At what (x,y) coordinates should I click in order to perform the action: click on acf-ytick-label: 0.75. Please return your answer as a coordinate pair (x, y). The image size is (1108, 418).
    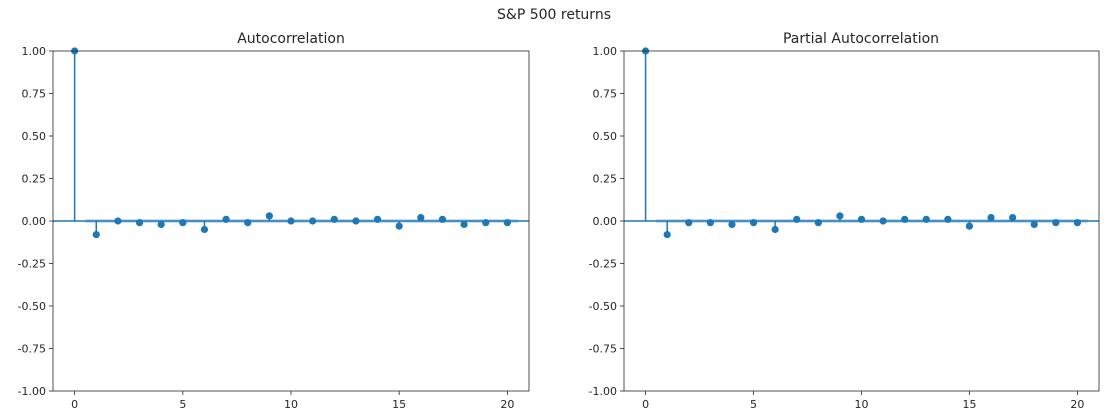
    Looking at the image, I should click on (34, 94).